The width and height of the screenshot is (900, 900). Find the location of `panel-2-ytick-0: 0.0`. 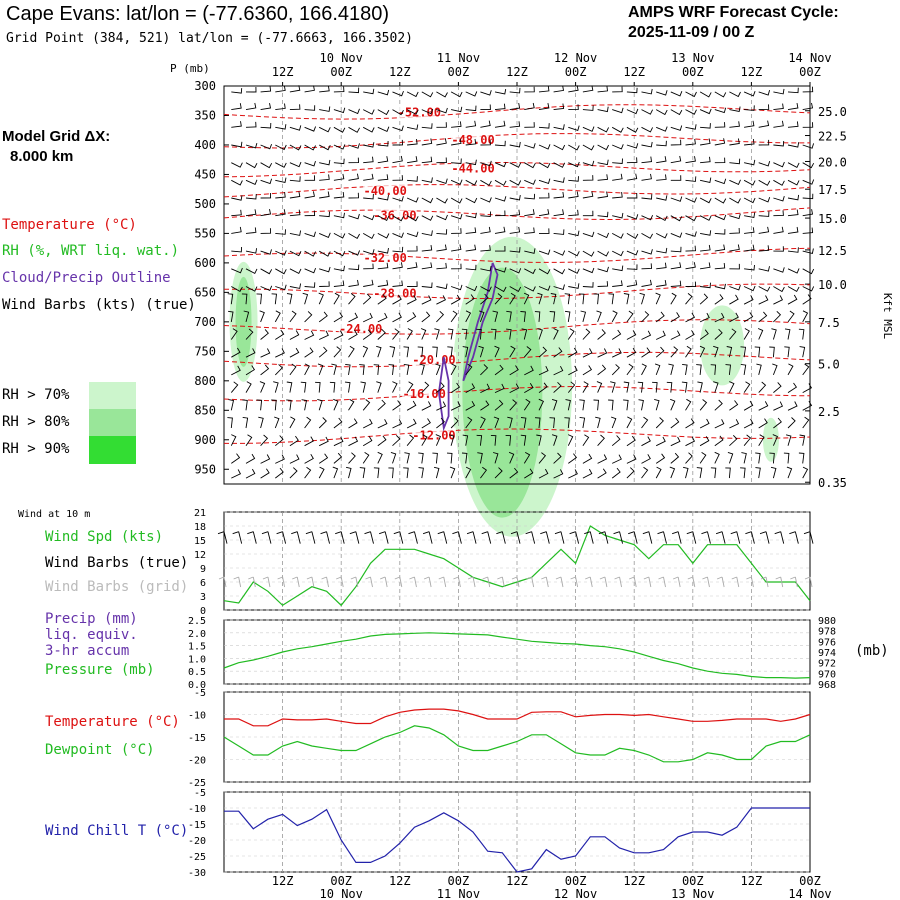

panel-2-ytick-0: 0.0 is located at coordinates (197, 685).